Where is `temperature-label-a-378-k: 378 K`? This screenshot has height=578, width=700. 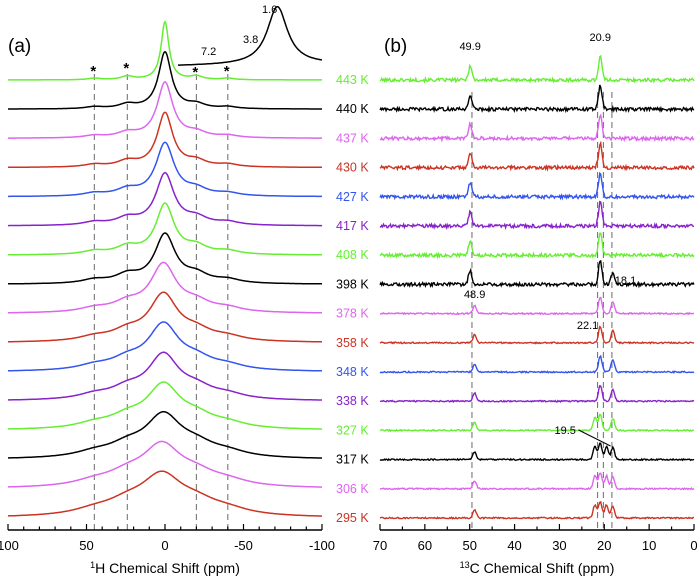 temperature-label-a-378-k: 378 K is located at coordinates (352, 314).